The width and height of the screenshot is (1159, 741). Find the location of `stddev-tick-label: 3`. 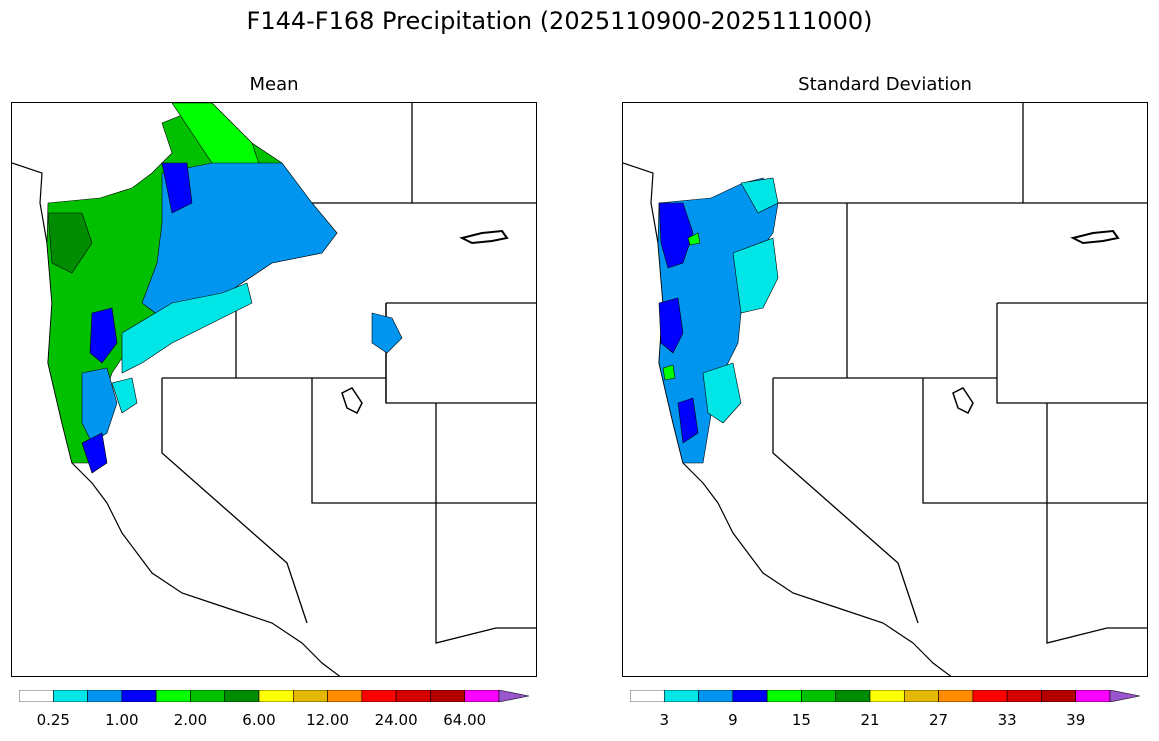

stddev-tick-label: 3 is located at coordinates (664, 720).